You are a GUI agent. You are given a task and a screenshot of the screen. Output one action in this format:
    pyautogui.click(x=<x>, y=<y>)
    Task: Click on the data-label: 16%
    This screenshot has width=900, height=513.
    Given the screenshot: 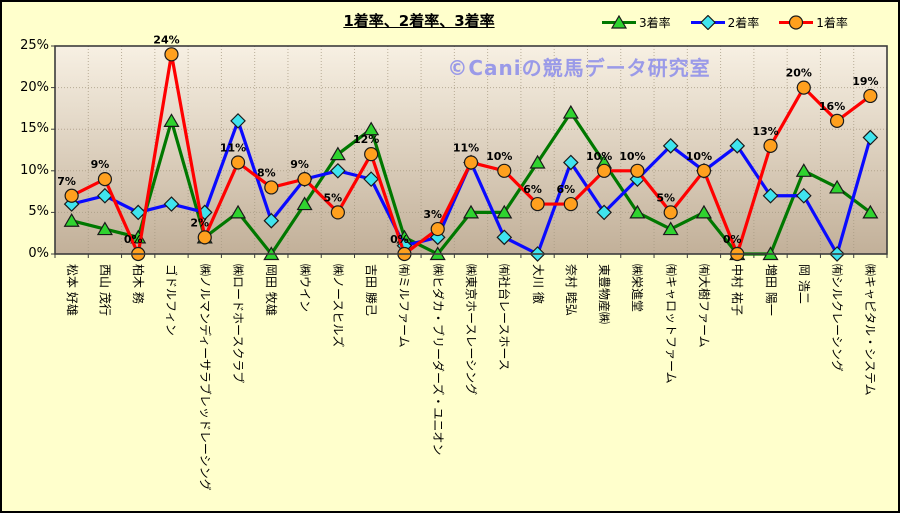 What is the action you would take?
    pyautogui.click(x=832, y=106)
    